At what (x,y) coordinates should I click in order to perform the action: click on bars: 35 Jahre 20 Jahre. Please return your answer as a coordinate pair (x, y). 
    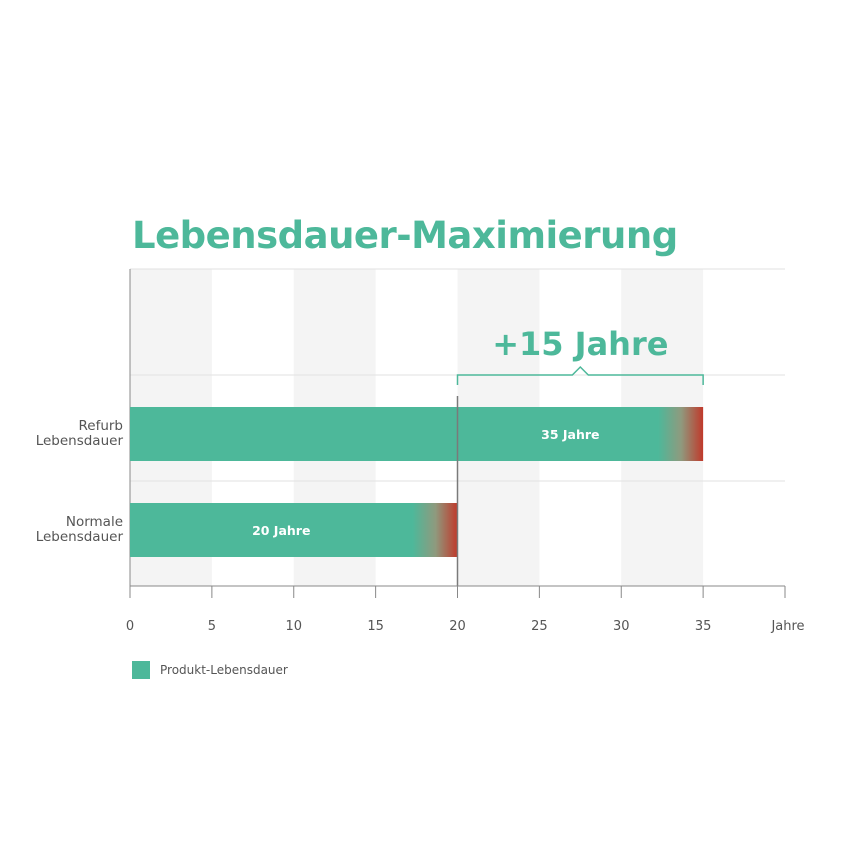
    Looking at the image, I should click on (417, 482).